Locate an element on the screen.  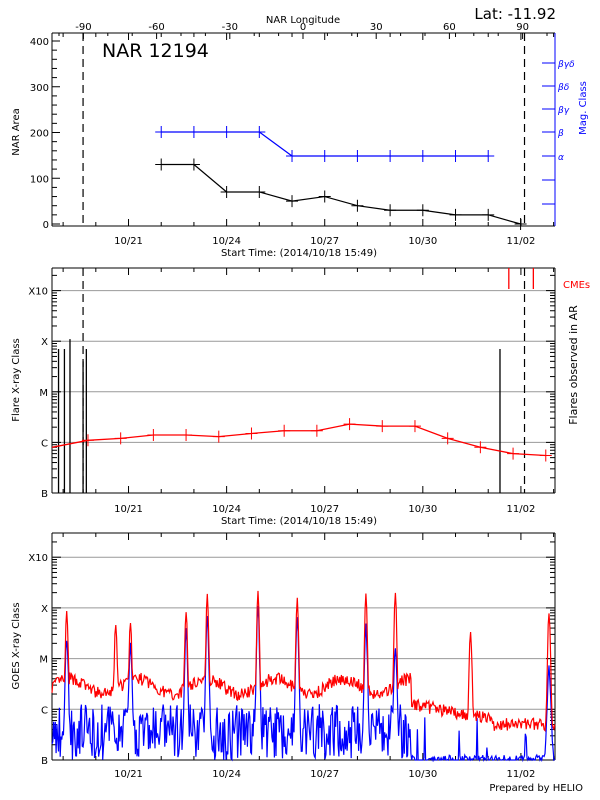
mag-tick-label: βδ is located at coordinates (563, 88).